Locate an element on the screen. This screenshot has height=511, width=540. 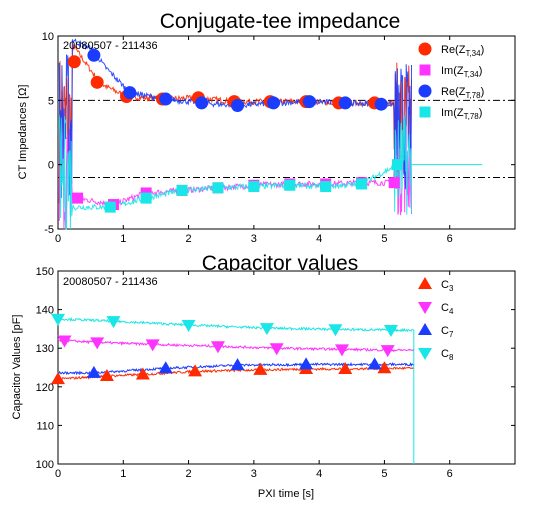
legend-label: C4 is located at coordinates (447, 309).